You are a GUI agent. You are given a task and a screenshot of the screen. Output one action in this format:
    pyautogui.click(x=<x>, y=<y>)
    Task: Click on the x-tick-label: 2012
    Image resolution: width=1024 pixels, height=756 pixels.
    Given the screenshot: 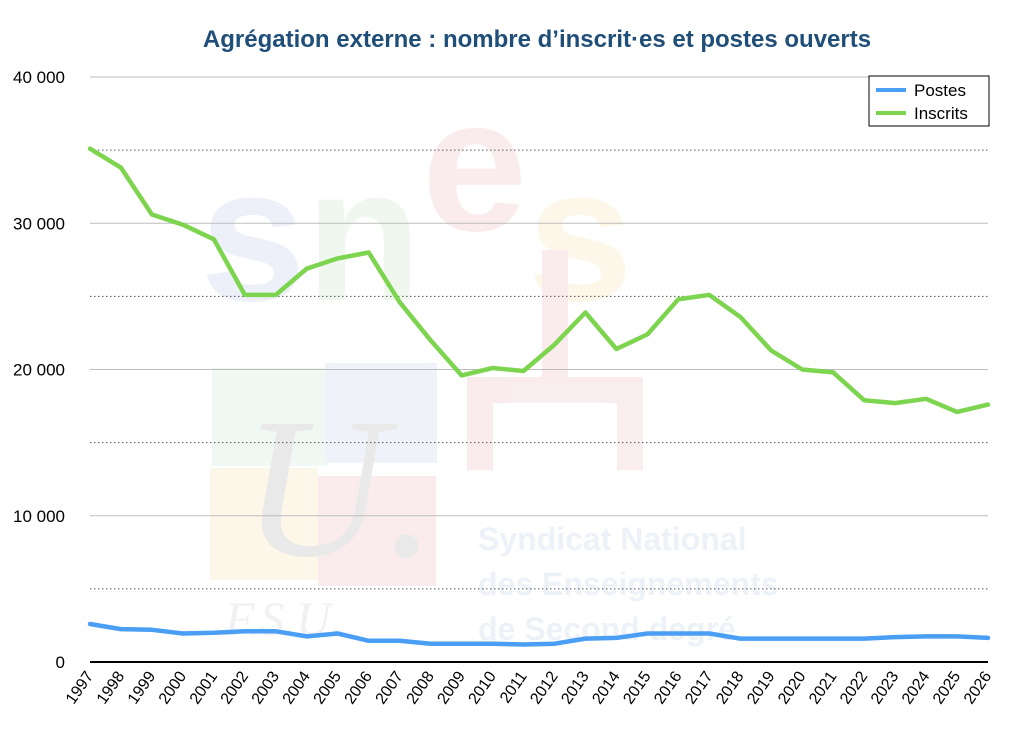 What is the action you would take?
    pyautogui.click(x=544, y=687)
    